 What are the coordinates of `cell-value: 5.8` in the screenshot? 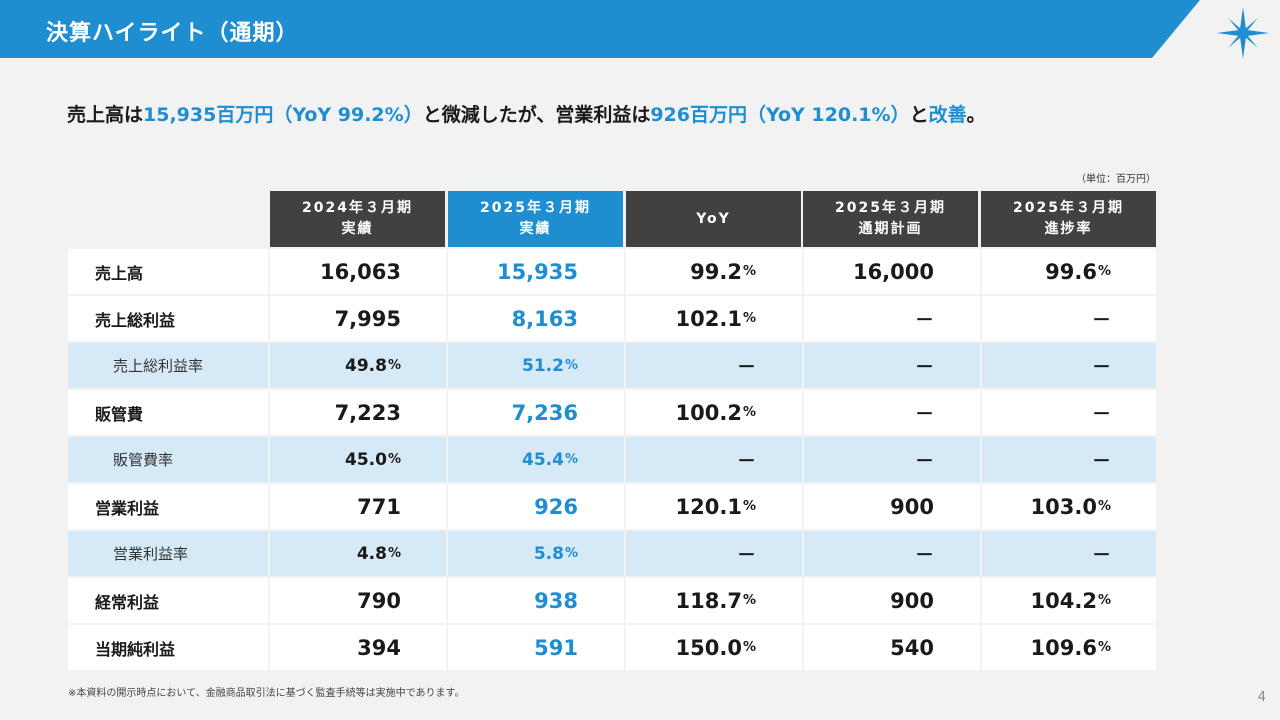 It's located at (548, 553).